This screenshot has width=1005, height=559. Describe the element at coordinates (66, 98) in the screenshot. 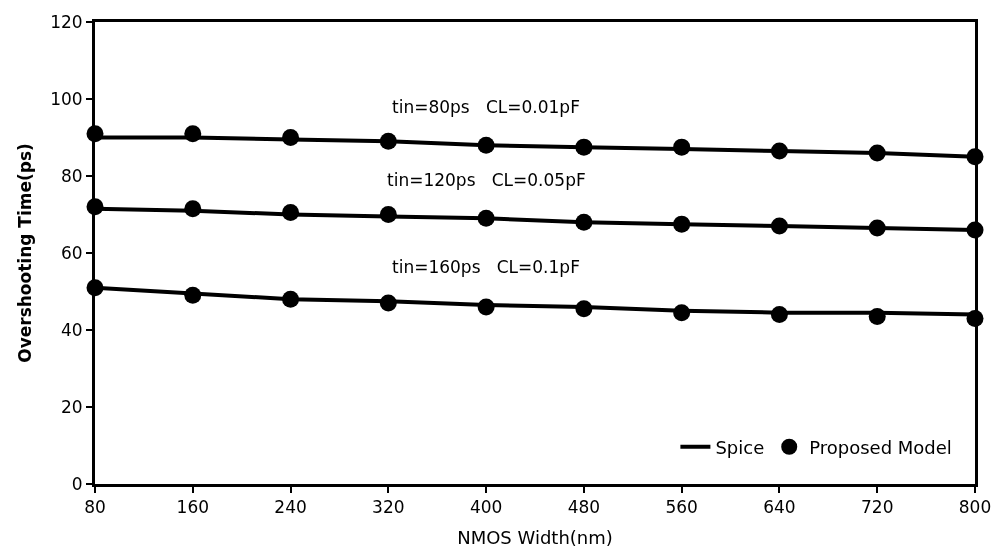

I see `y-tick-label: 100` at that location.